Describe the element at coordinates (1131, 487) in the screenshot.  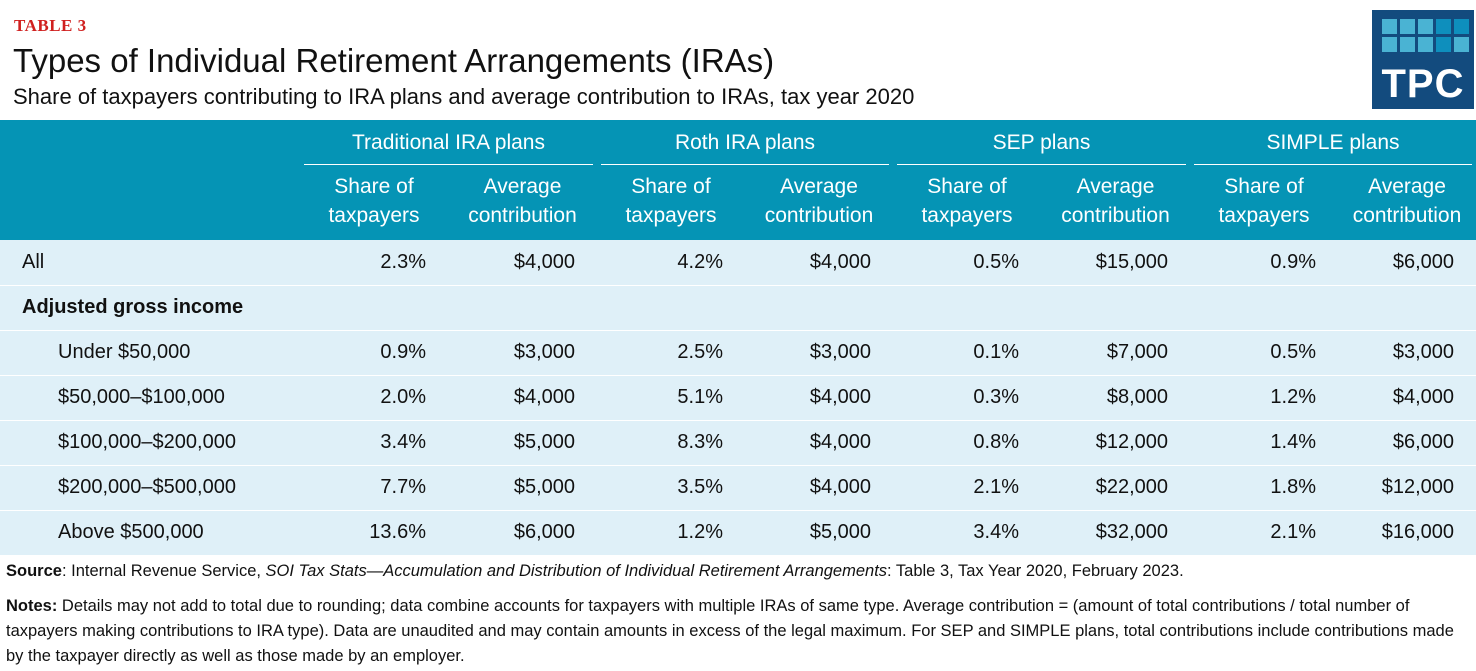
I see `cell-value: $22,000` at that location.